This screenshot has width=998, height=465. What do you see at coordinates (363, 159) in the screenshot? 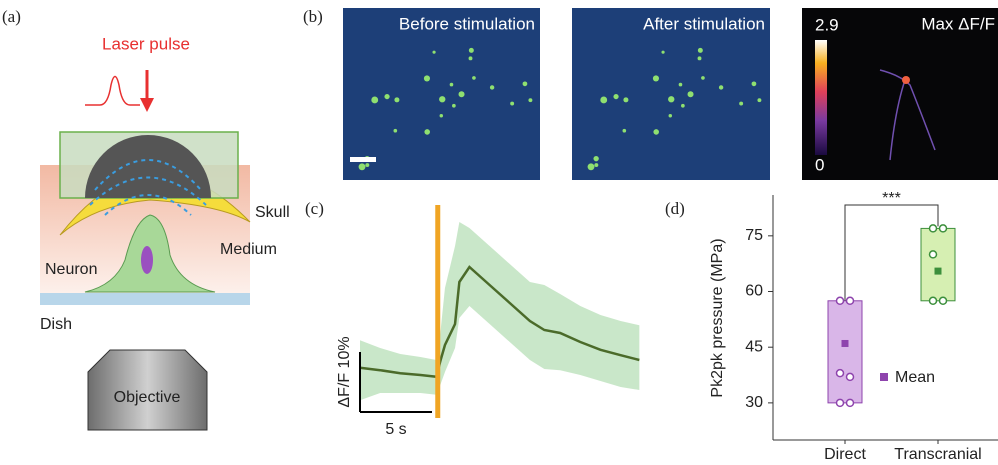
I see `scale-bar` at bounding box center [363, 159].